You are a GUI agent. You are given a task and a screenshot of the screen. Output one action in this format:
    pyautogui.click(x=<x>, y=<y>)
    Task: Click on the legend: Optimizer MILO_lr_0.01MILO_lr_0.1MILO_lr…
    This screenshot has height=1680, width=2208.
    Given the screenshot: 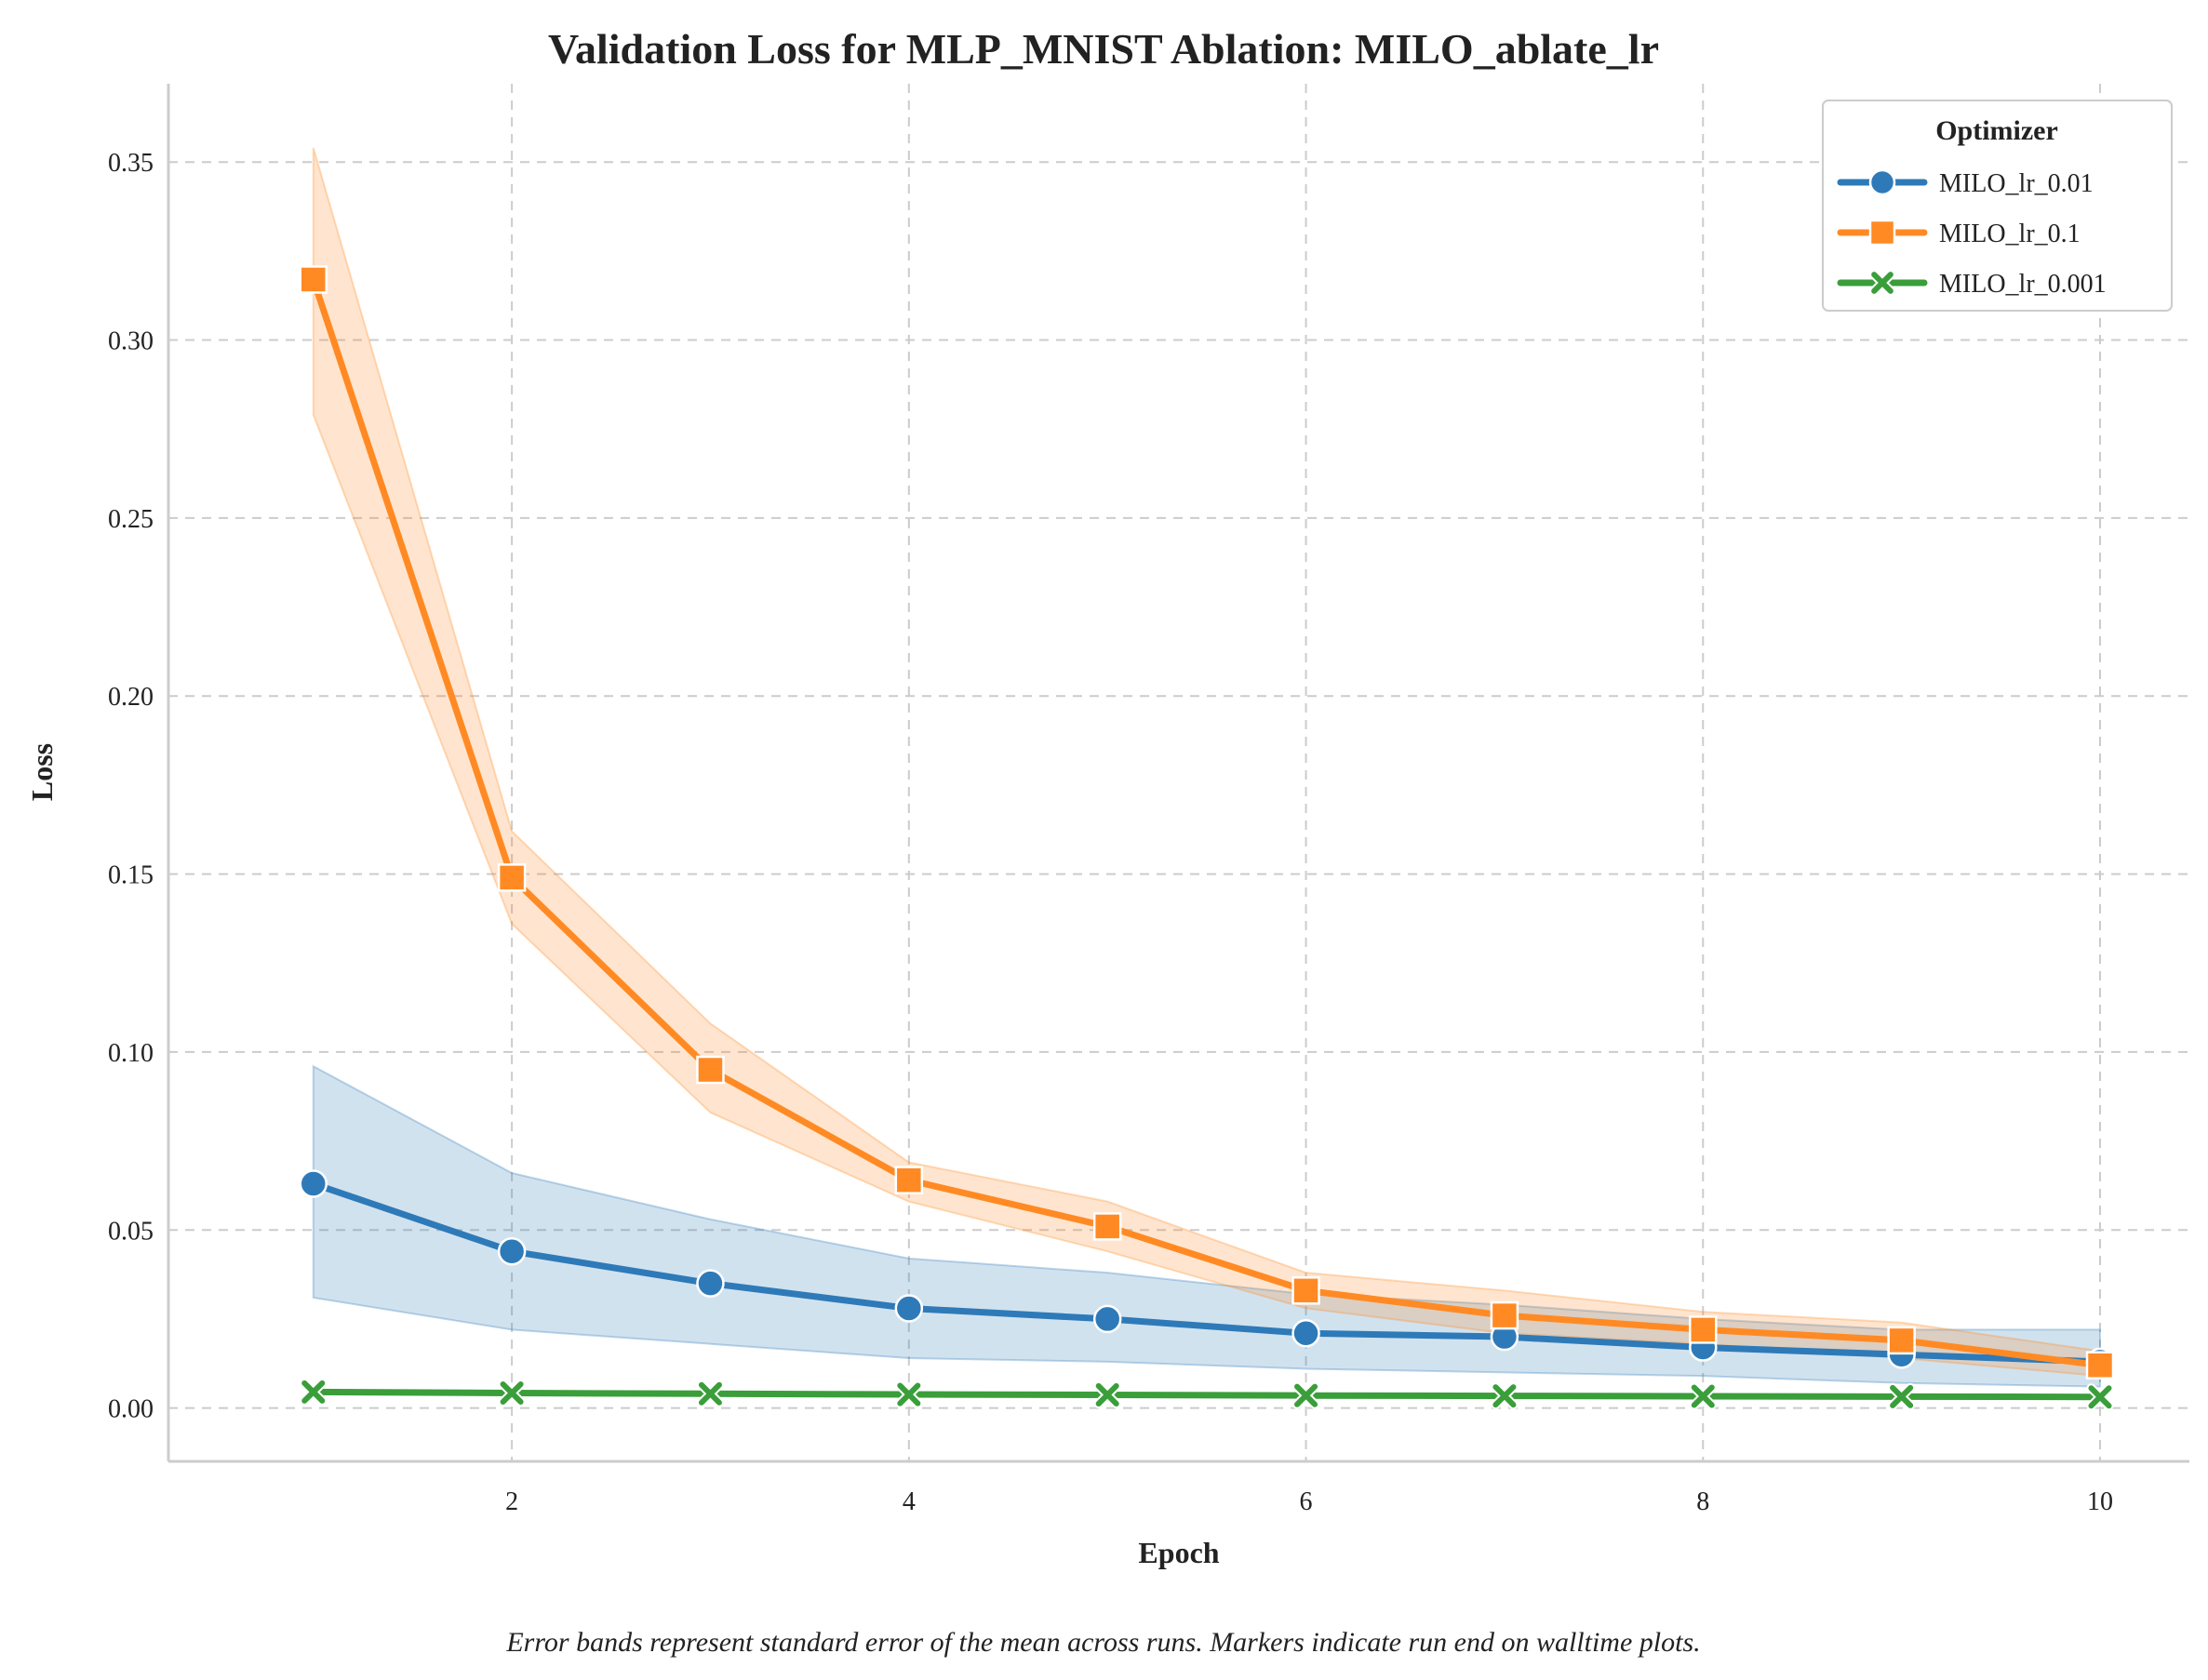 What is the action you would take?
    pyautogui.click(x=1997, y=206)
    